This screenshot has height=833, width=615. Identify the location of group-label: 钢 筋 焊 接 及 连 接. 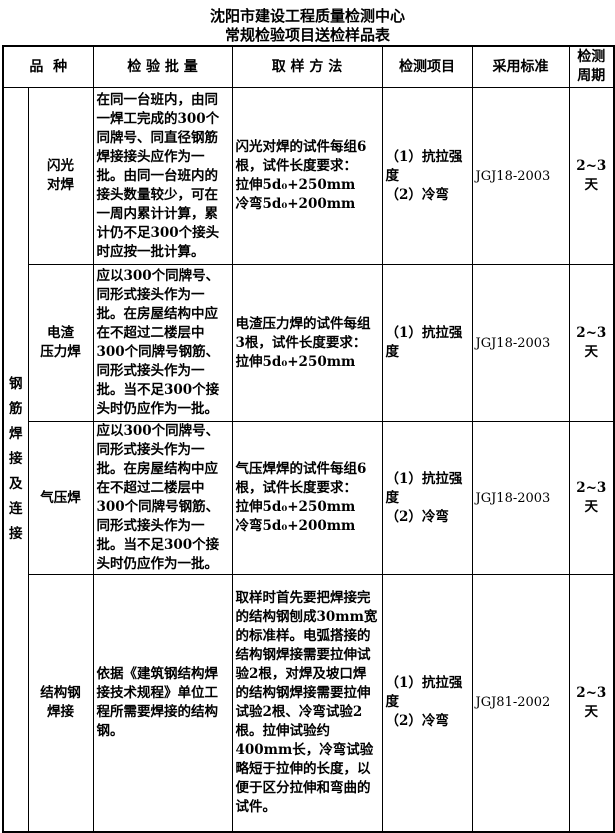
(15, 459).